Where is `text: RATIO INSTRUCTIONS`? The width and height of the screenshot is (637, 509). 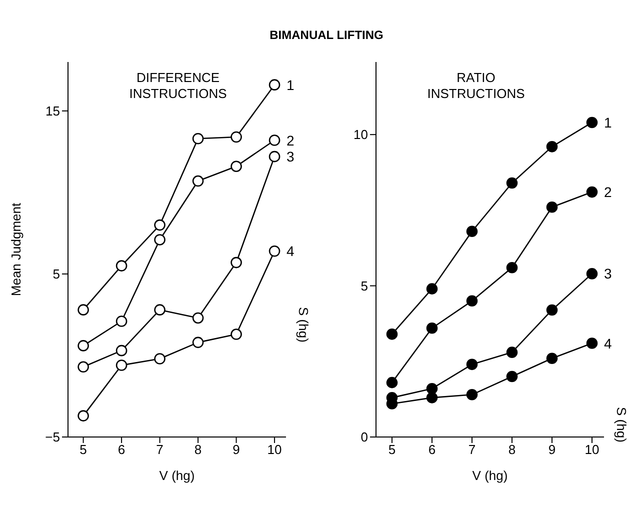
text: RATIO INSTRUCTIONS is located at coordinates (476, 86).